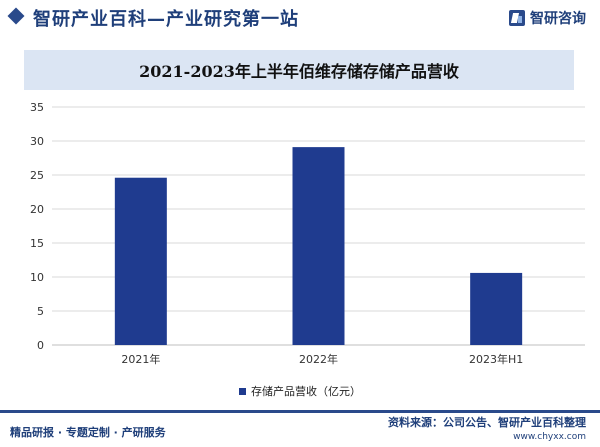 This screenshot has width=600, height=447. What do you see at coordinates (549, 437) in the screenshot?
I see `footer-url: www.chyxx.com` at bounding box center [549, 437].